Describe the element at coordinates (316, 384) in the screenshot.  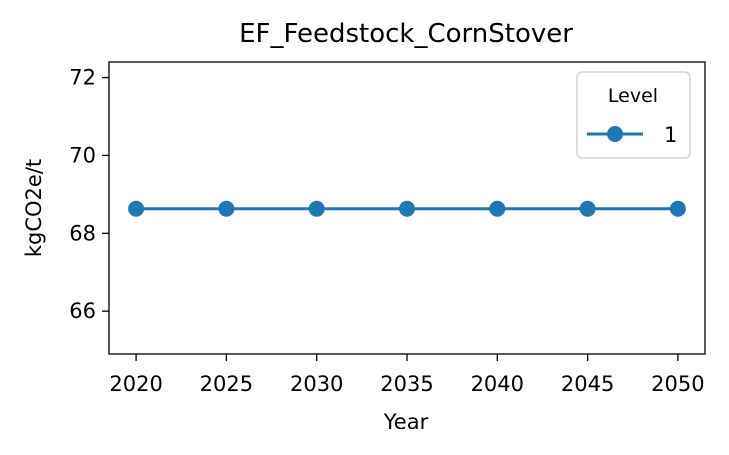
I see `x-tick-label: 2030` at that location.